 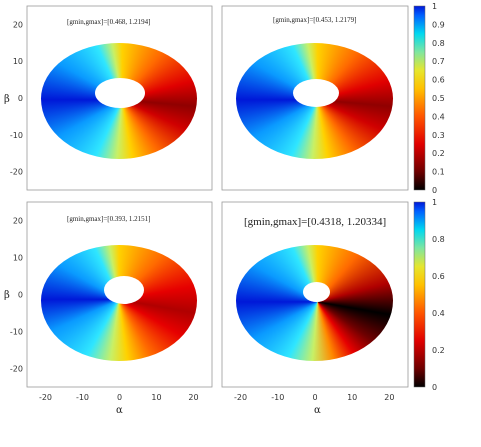 I want to click on colorbar-tick-label-upper: 0.9, so click(x=438, y=24).